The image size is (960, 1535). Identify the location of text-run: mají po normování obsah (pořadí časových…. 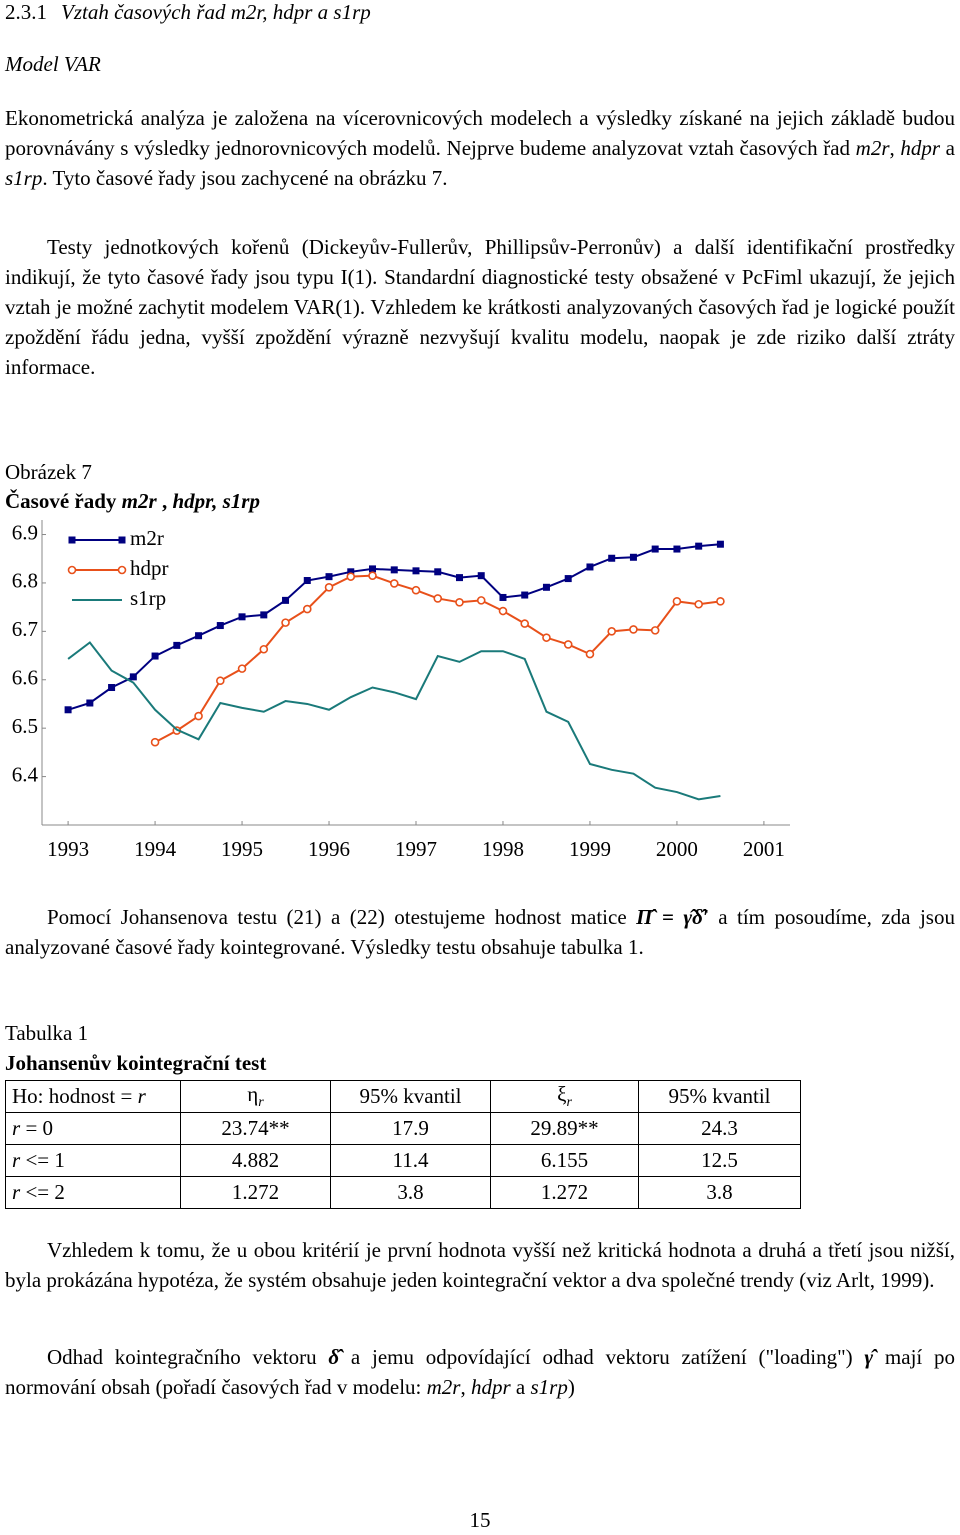
(480, 1372).